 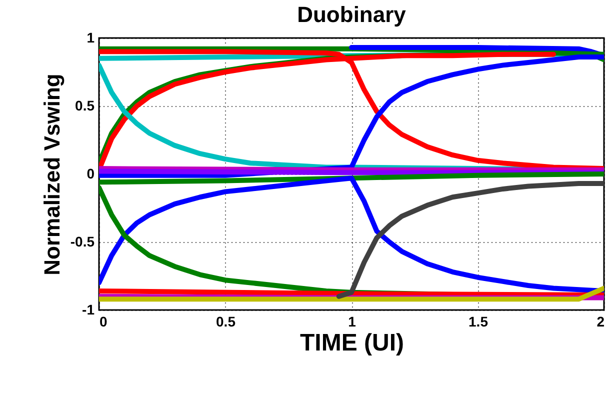 What do you see at coordinates (226, 322) in the screenshot?
I see `x-tick-label: 0.5` at bounding box center [226, 322].